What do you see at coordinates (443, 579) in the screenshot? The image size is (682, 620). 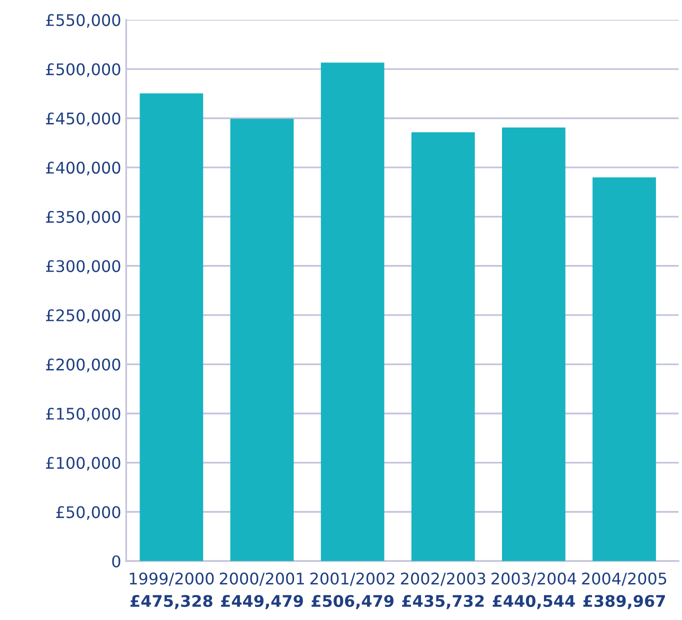 I see `x-tick-label: 2002/2003` at bounding box center [443, 579].